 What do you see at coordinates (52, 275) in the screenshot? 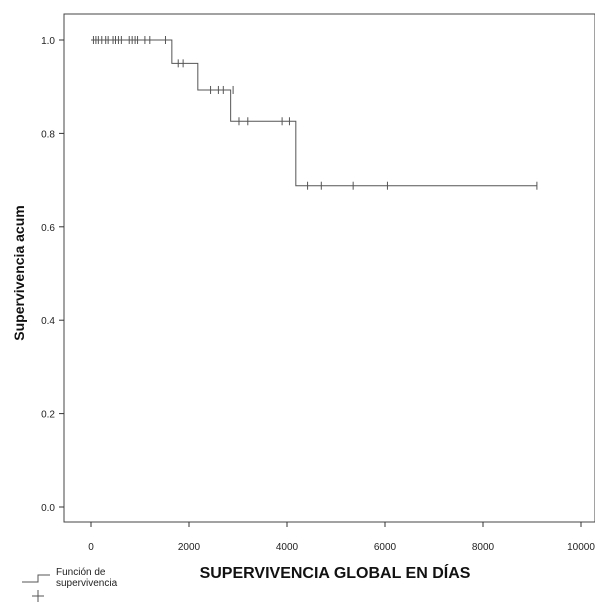
I see `y-axis: 0.0 0.2 0.4 0.6 0.8 1.0` at bounding box center [52, 275].